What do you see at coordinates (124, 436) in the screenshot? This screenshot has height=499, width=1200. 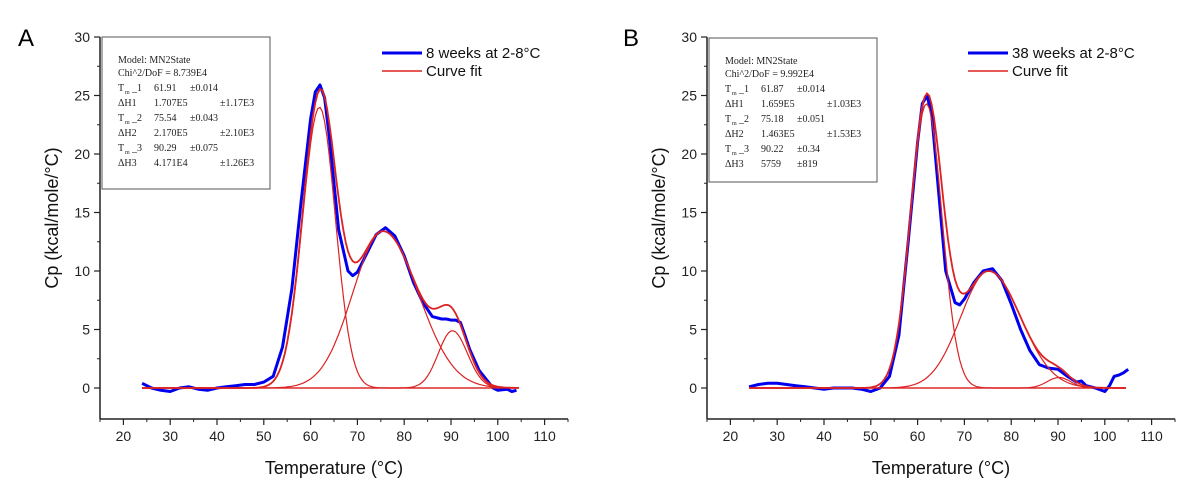 I see `x-tick-label: 20` at bounding box center [124, 436].